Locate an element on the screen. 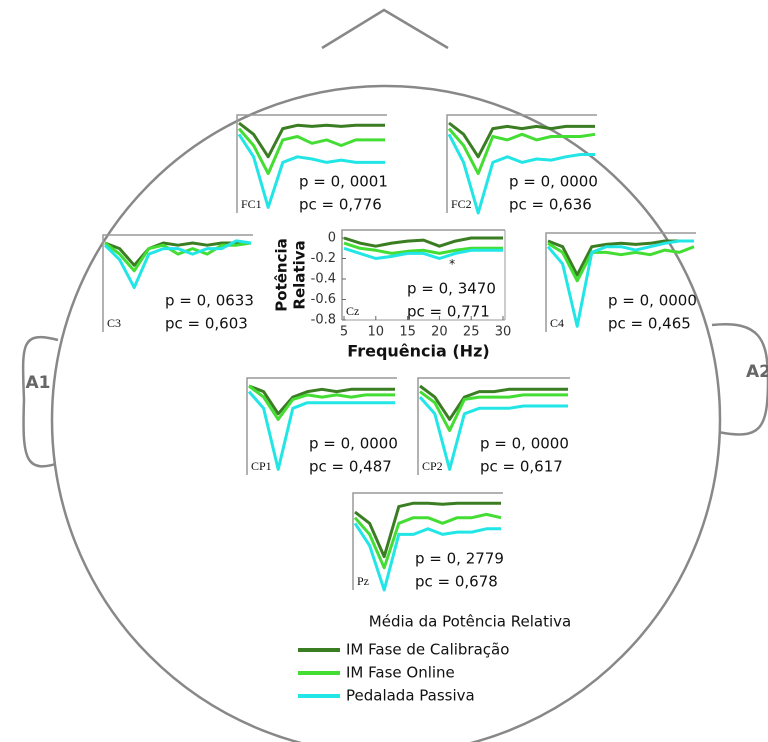 The height and width of the screenshot is (742, 768). pc-value: pc = 0,465 is located at coordinates (649, 324).